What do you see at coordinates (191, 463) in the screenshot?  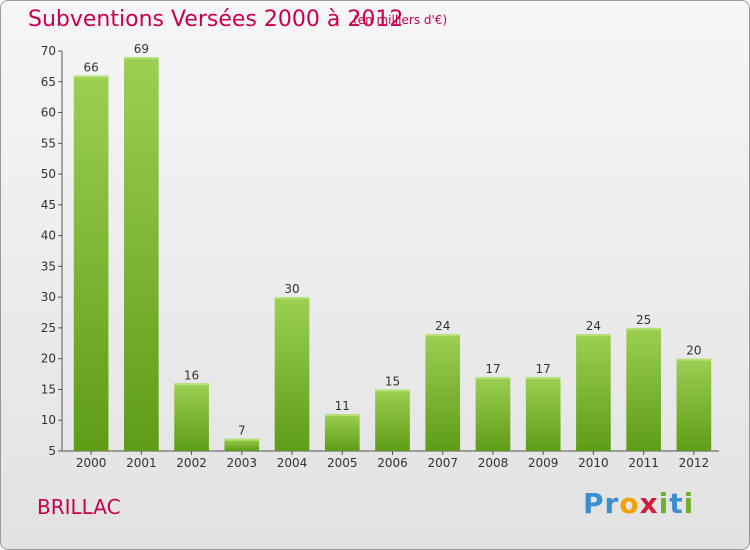 I see `x-tick-label: 2002` at bounding box center [191, 463].